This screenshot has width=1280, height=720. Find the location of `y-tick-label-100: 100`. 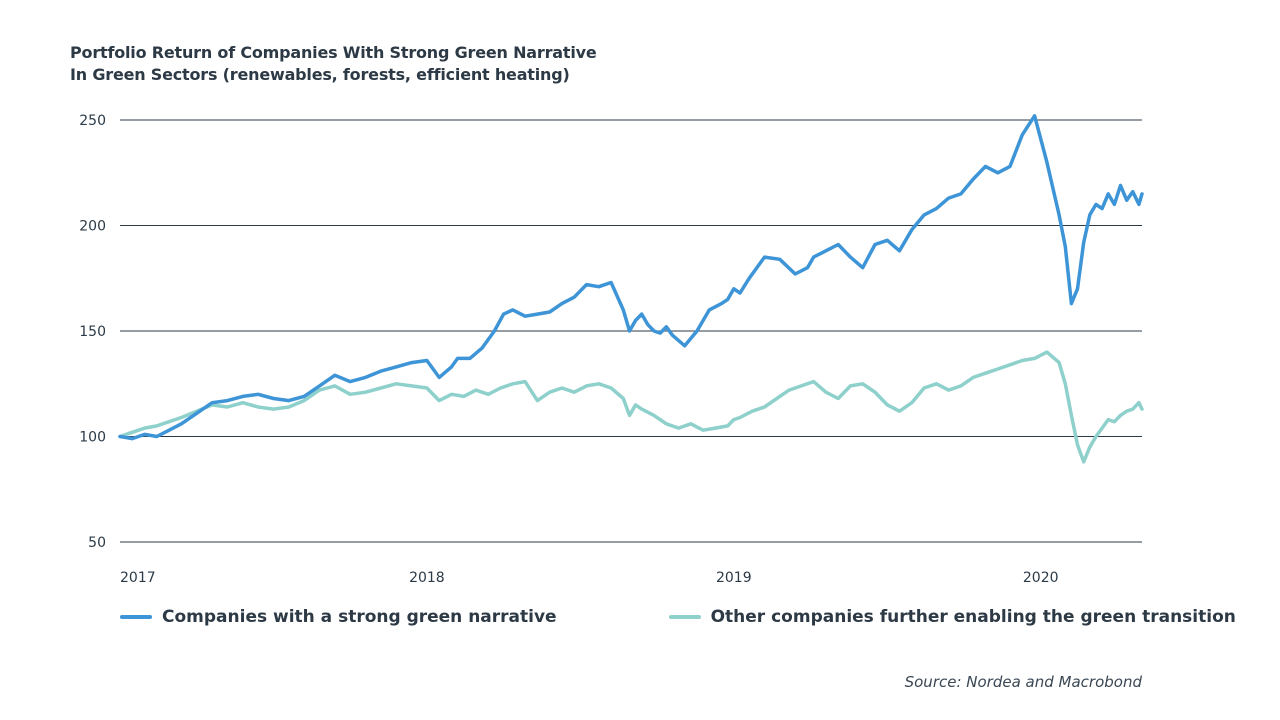

y-tick-label-100: 100 is located at coordinates (92, 438).